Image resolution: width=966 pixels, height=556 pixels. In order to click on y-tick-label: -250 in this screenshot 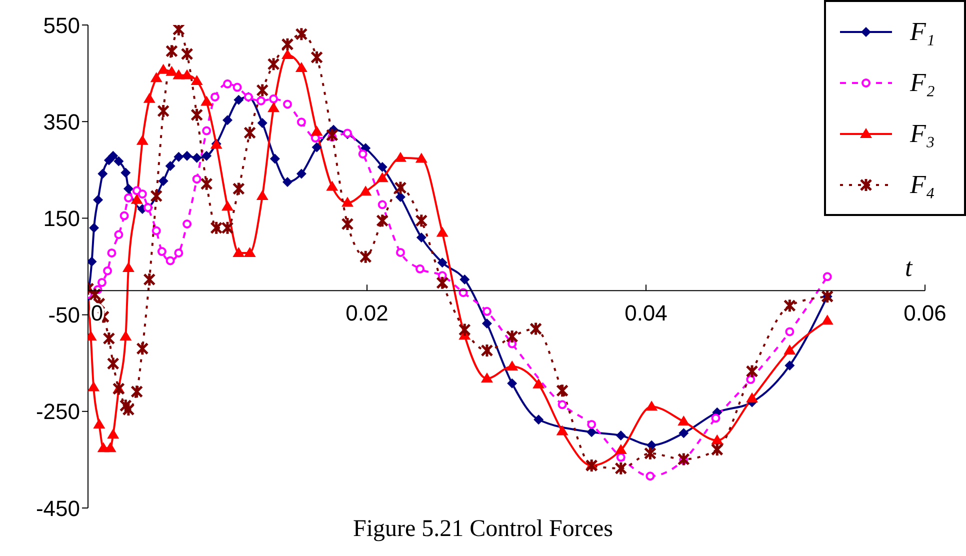, I will do `click(58, 411)`.